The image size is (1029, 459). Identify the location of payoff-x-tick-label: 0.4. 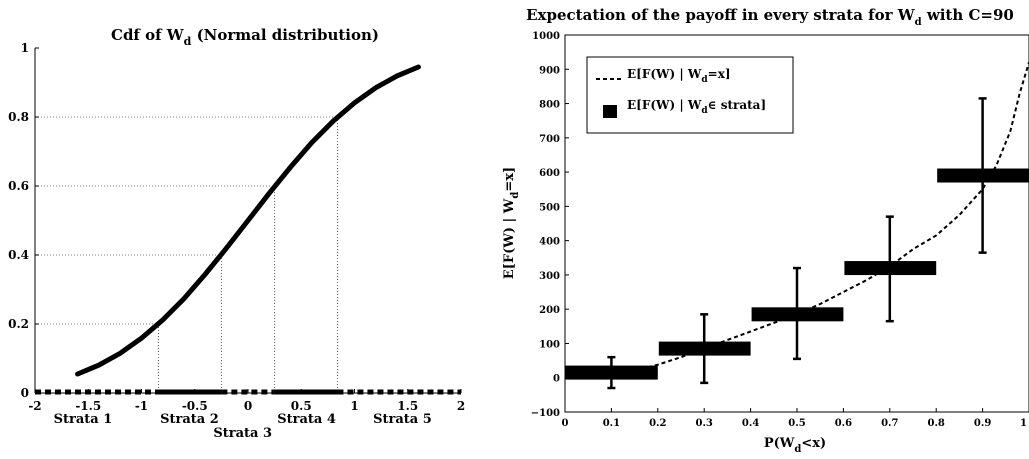
(750, 423).